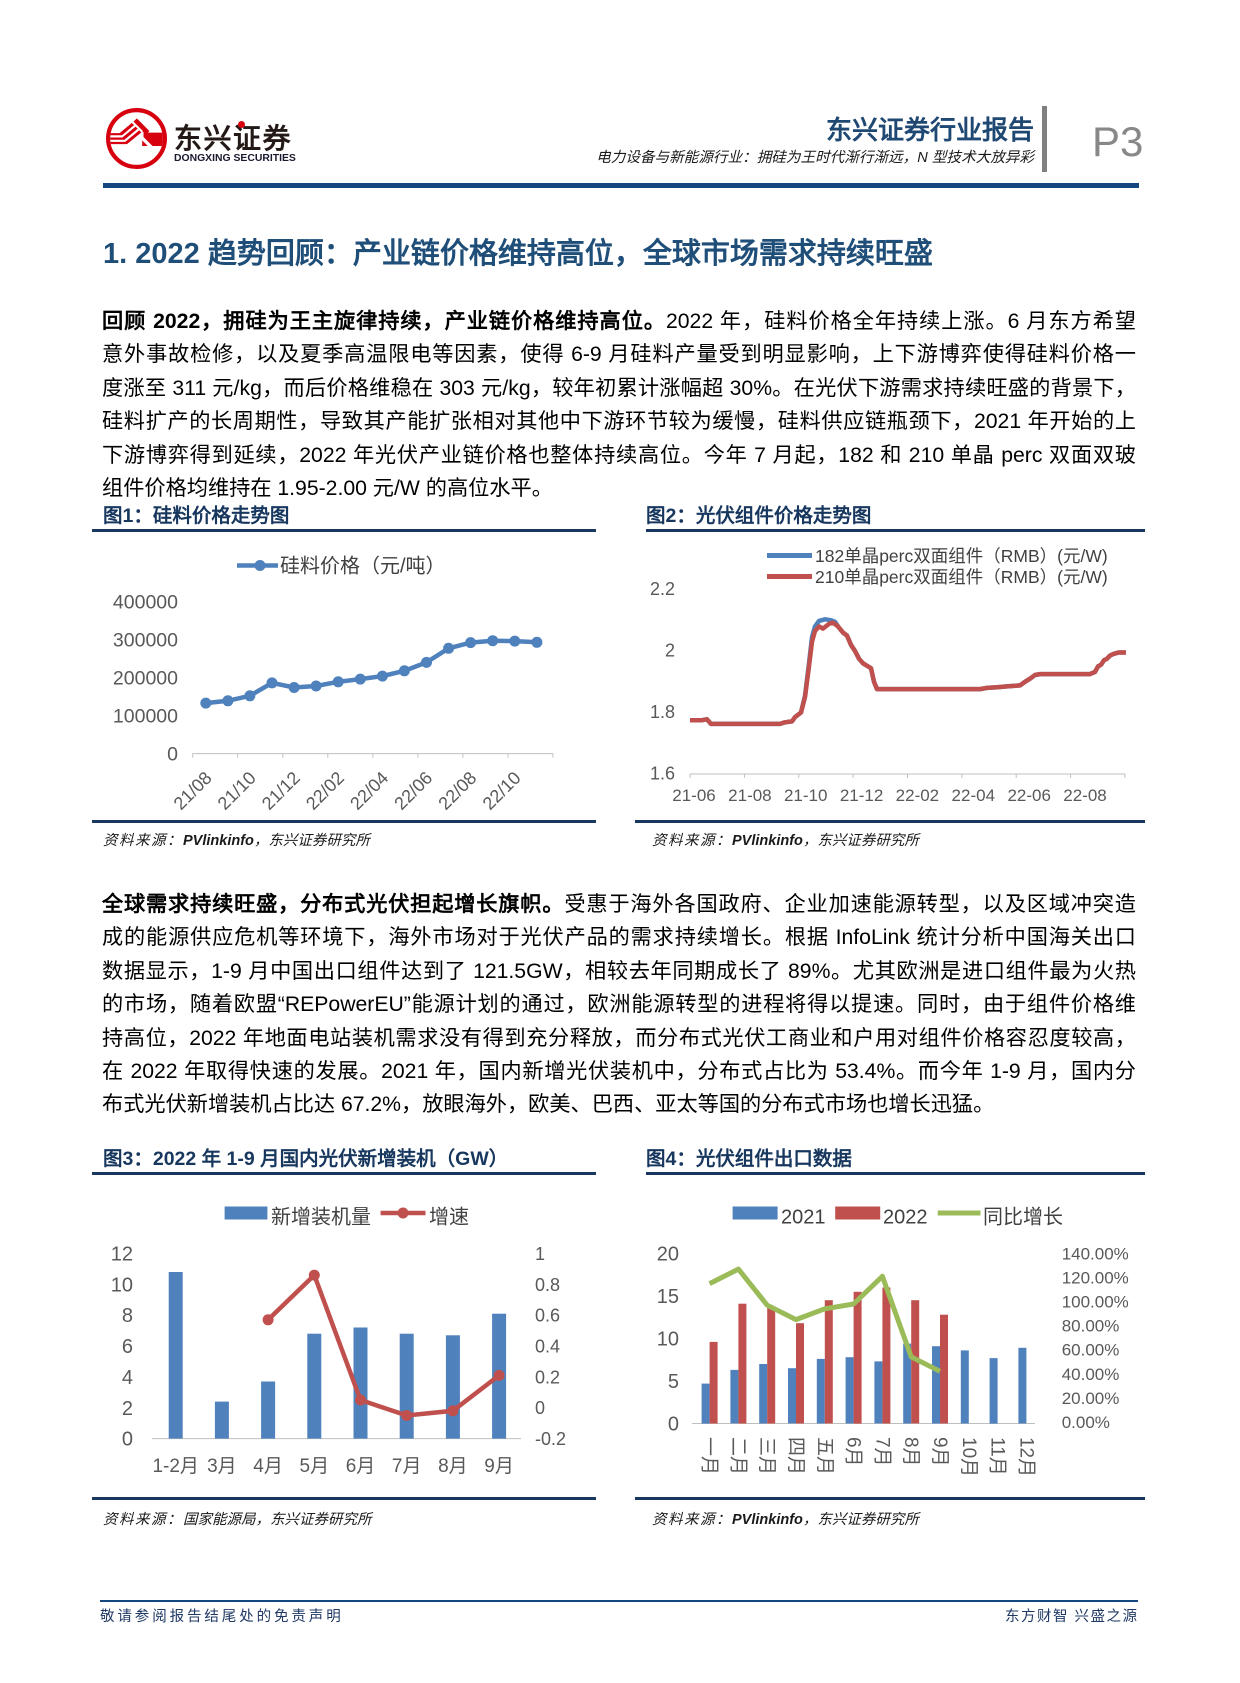  Describe the element at coordinates (749, 795) in the screenshot. I see `svg-text: 21-08` at that location.